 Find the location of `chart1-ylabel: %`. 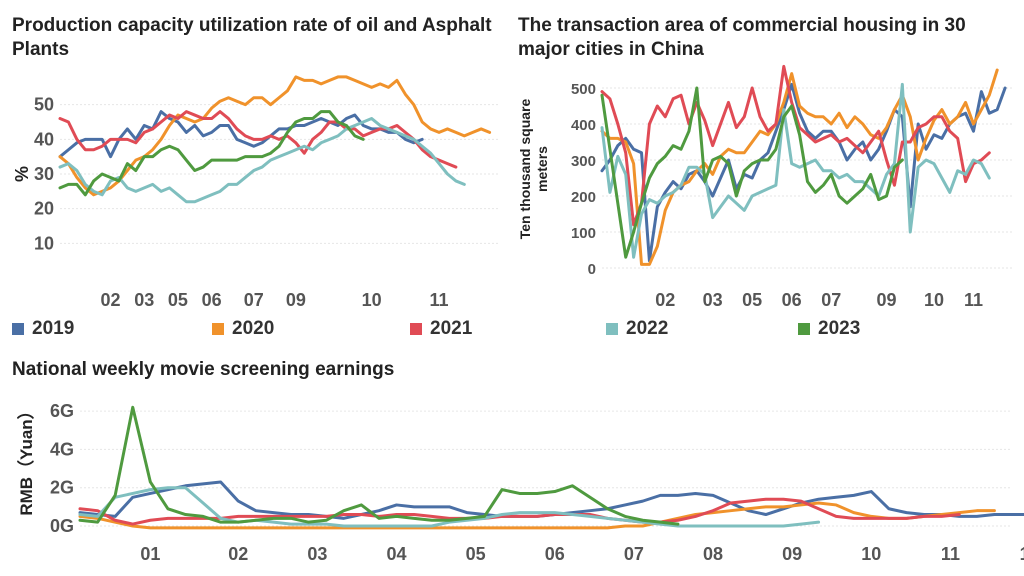

chart1-ylabel: % is located at coordinates (22, 174).